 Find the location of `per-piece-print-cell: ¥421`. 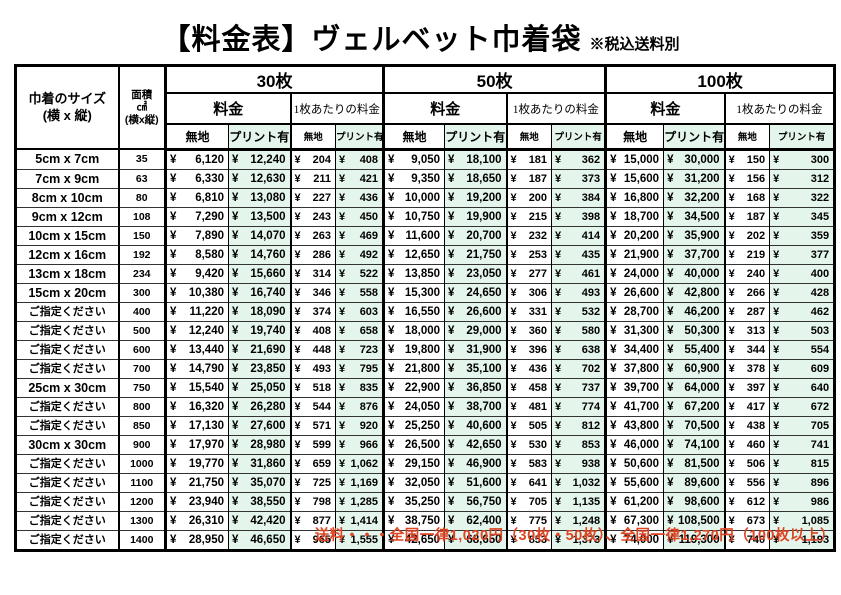

per-piece-print-cell: ¥421 is located at coordinates (359, 178).